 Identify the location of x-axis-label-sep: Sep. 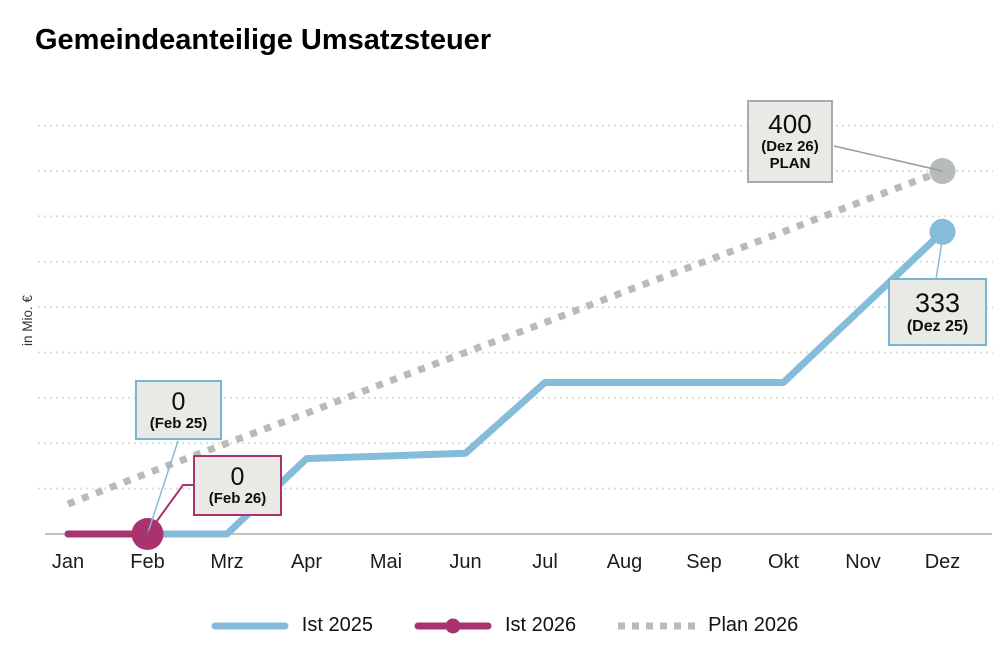
(704, 562).